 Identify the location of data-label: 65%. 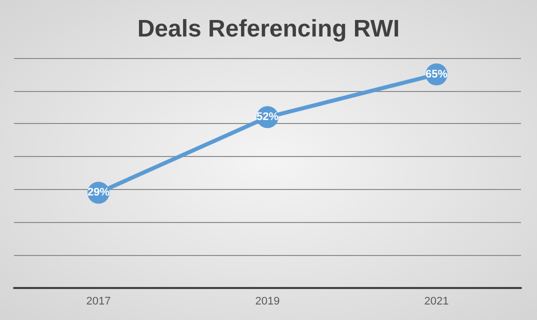
(436, 74).